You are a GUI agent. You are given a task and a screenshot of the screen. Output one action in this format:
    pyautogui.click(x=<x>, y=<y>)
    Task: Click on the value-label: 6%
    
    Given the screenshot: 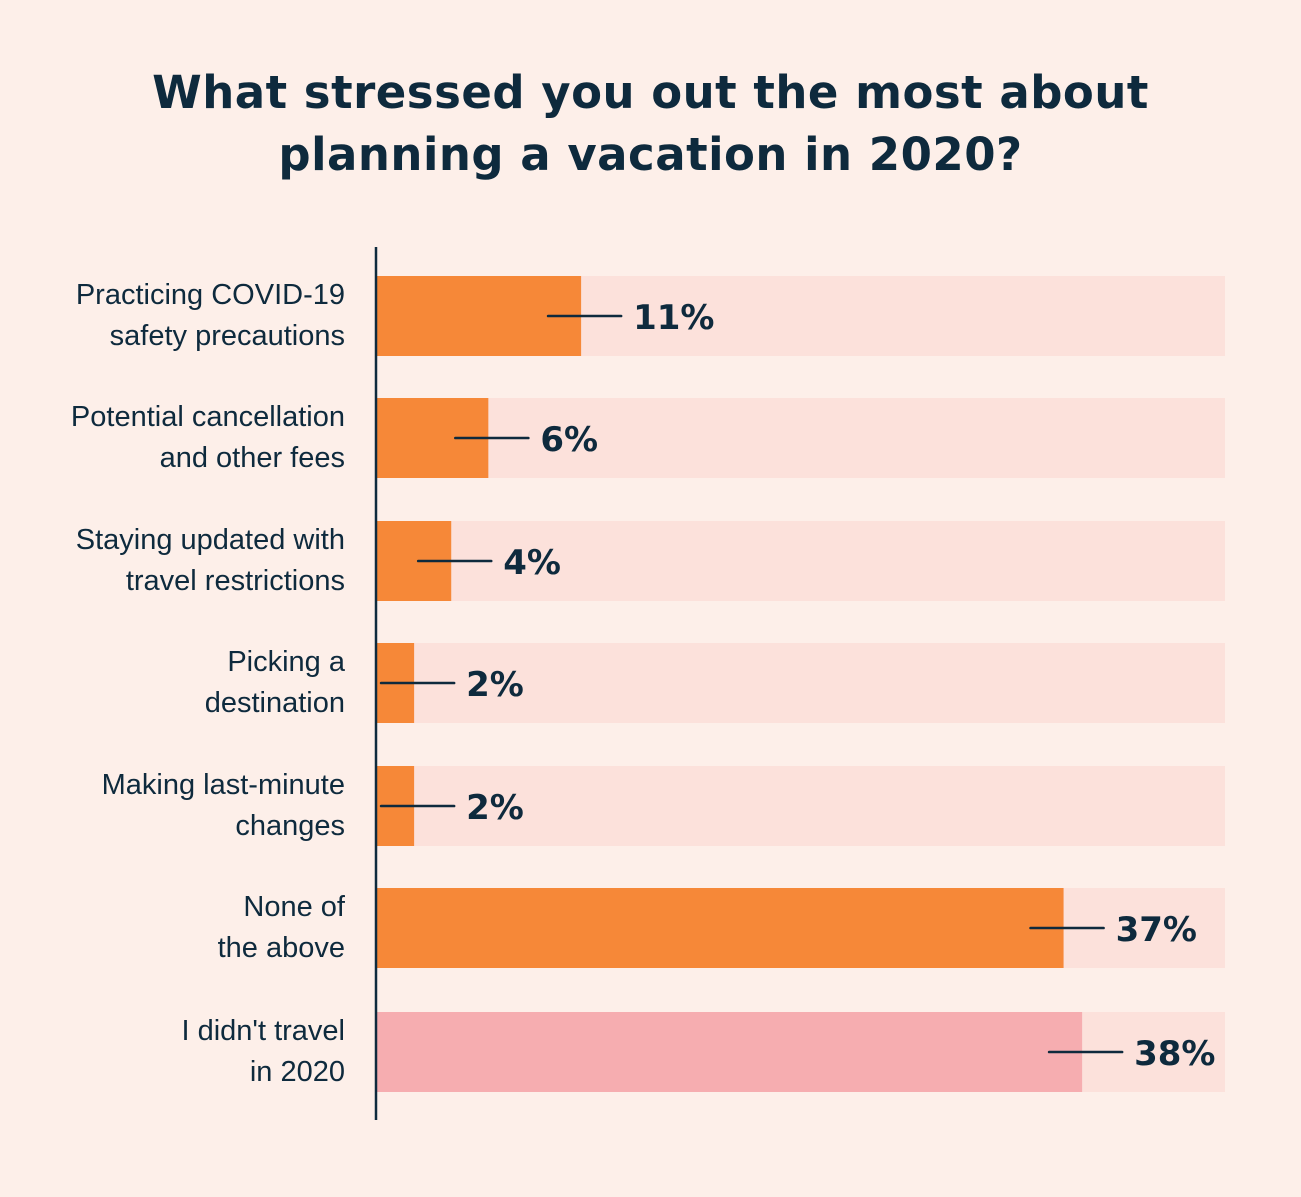 What is the action you would take?
    pyautogui.click(x=569, y=440)
    